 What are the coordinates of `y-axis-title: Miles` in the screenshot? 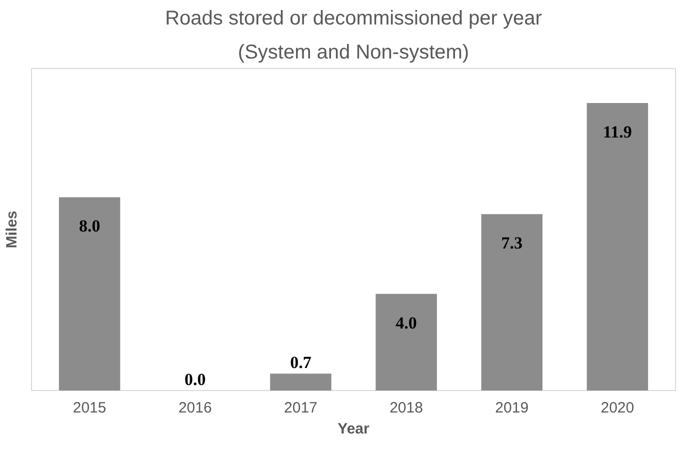 It's located at (12, 229).